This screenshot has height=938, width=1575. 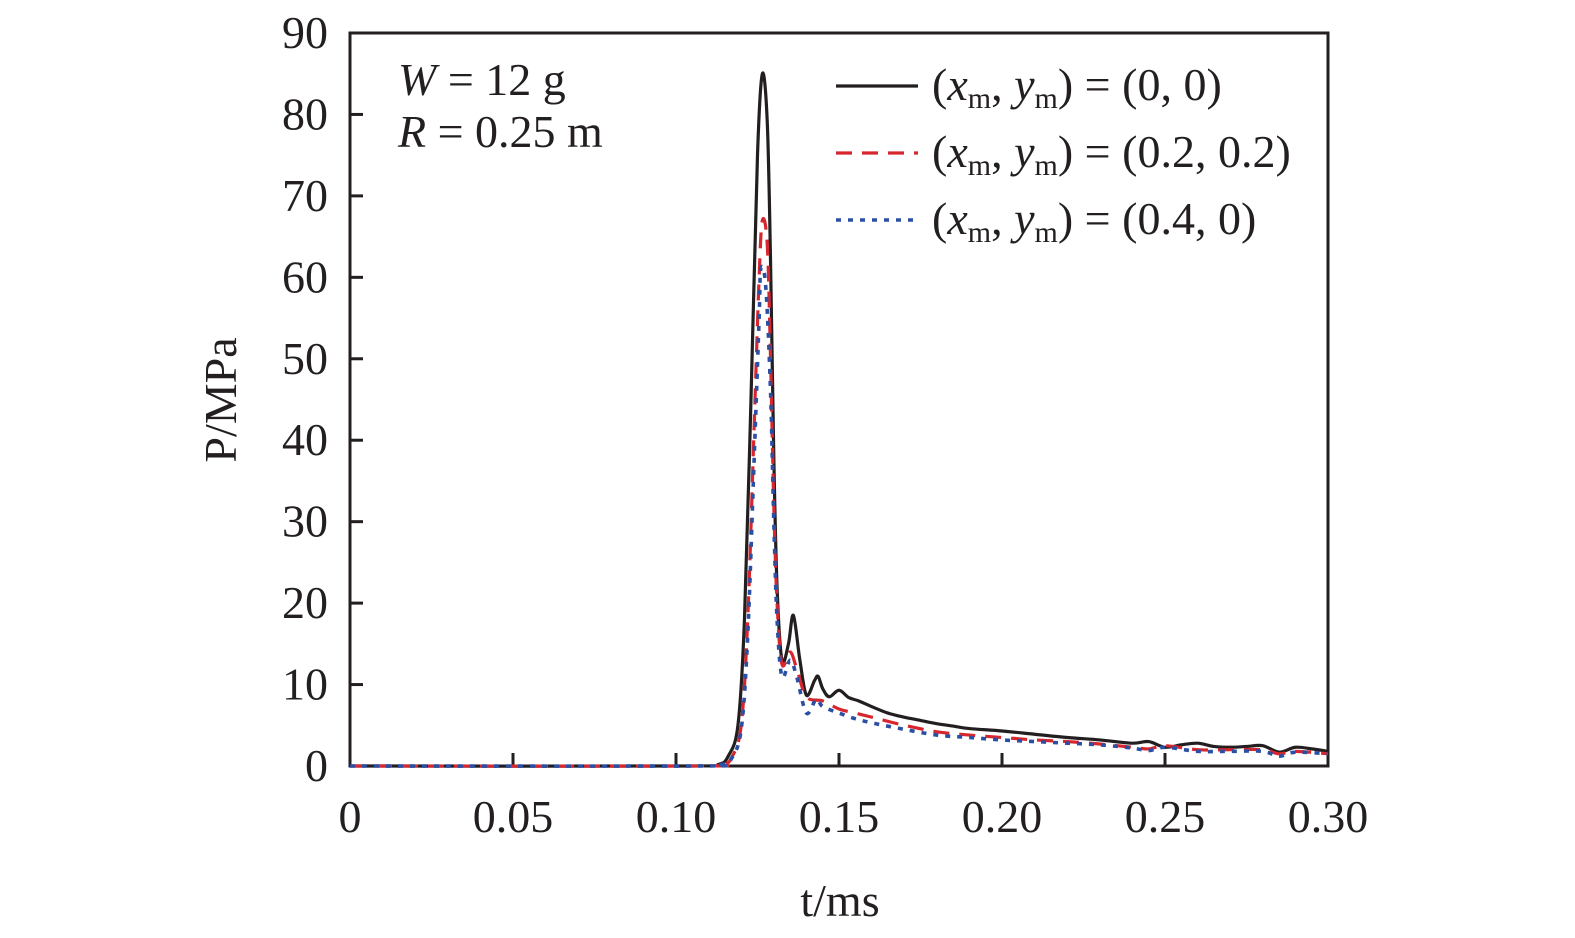 I want to click on y-tick-label: 90, so click(x=305, y=32).